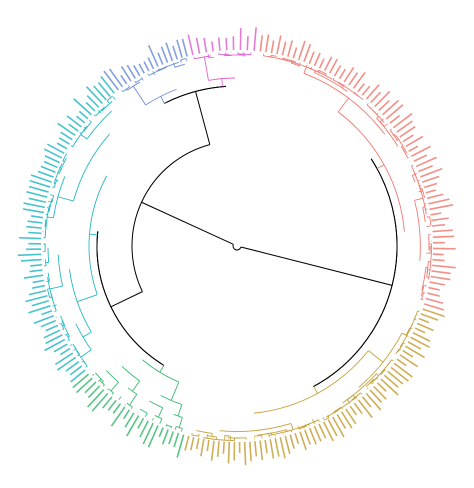  I want to click on cluster-3-leaves, so click(128, 415).